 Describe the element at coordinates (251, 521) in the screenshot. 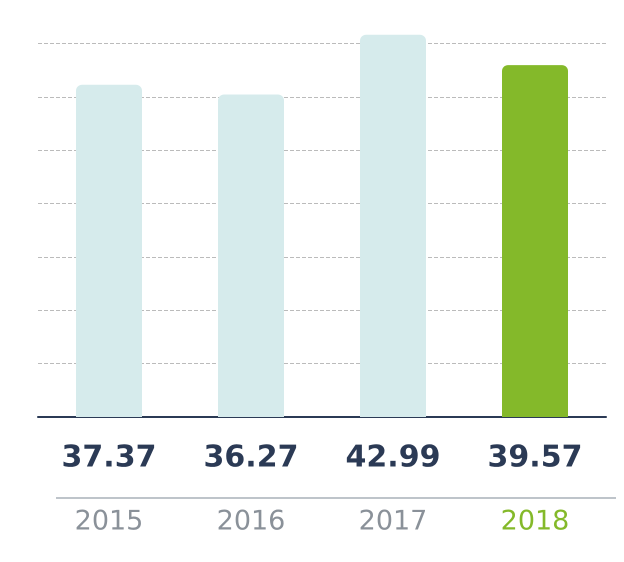

I see `x-tick-label: 2016` at that location.